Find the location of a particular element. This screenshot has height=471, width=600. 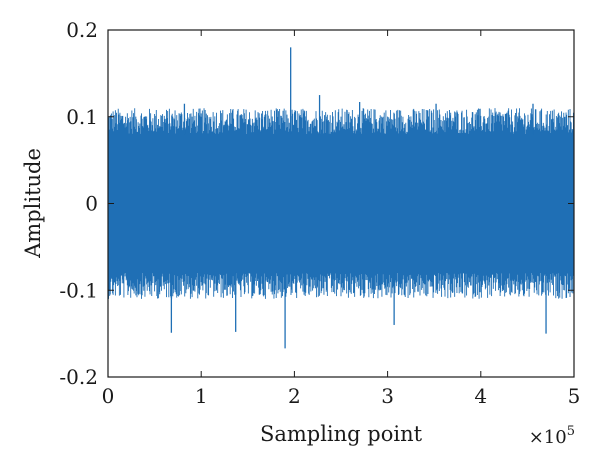

x-tick-label: 2 is located at coordinates (294, 396).